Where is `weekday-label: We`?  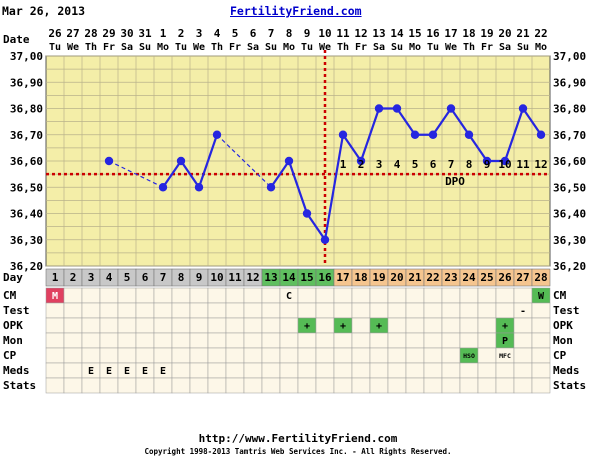
weekday-label: We is located at coordinates (199, 47).